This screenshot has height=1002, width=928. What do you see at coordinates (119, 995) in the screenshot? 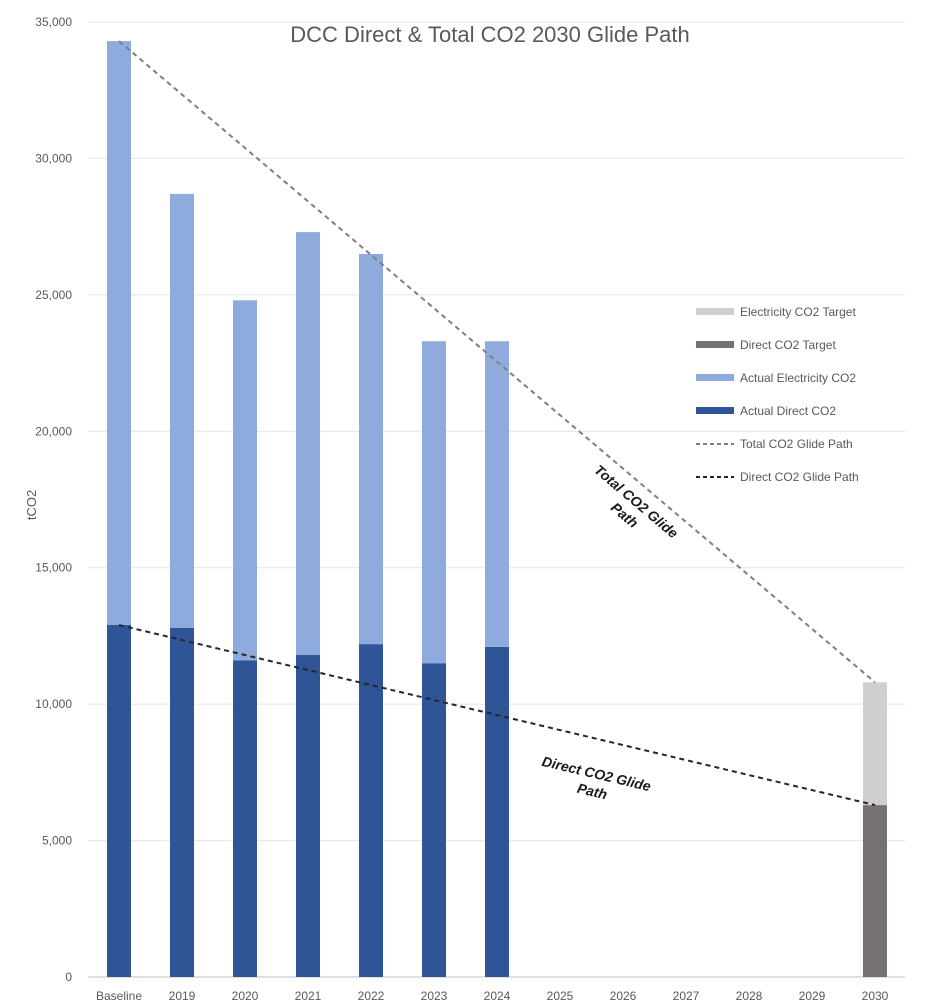
I see `x-tick-label: Baseline` at bounding box center [119, 995].